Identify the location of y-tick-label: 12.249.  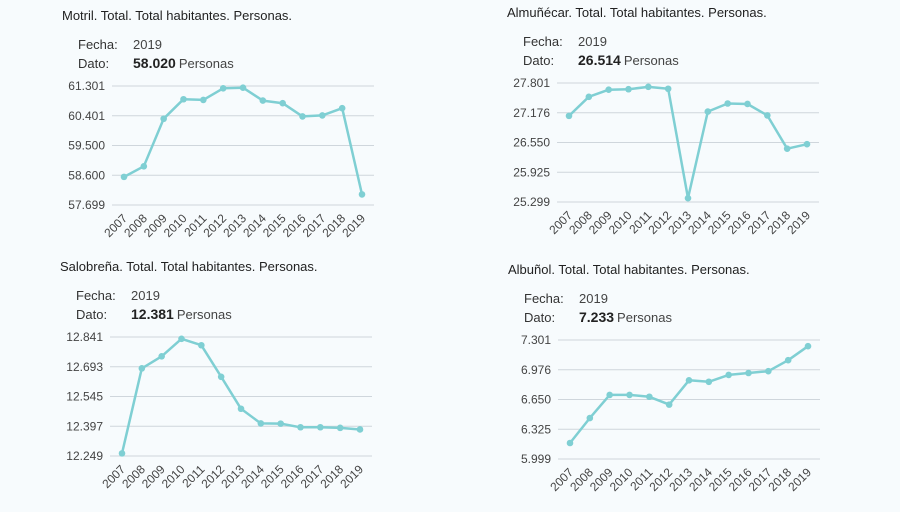
(84, 456).